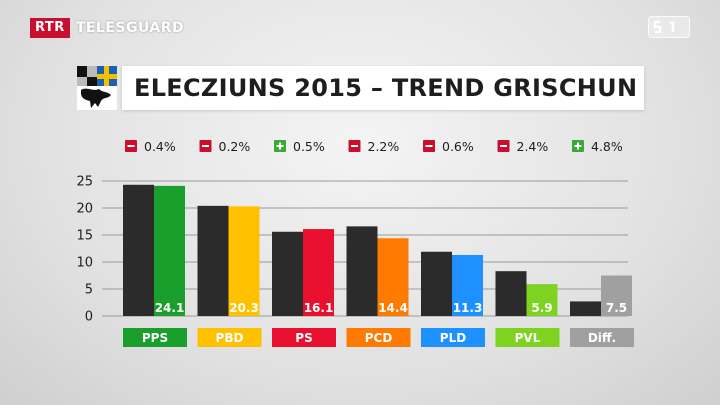  I want to click on change-label: 2.2%, so click(384, 146).